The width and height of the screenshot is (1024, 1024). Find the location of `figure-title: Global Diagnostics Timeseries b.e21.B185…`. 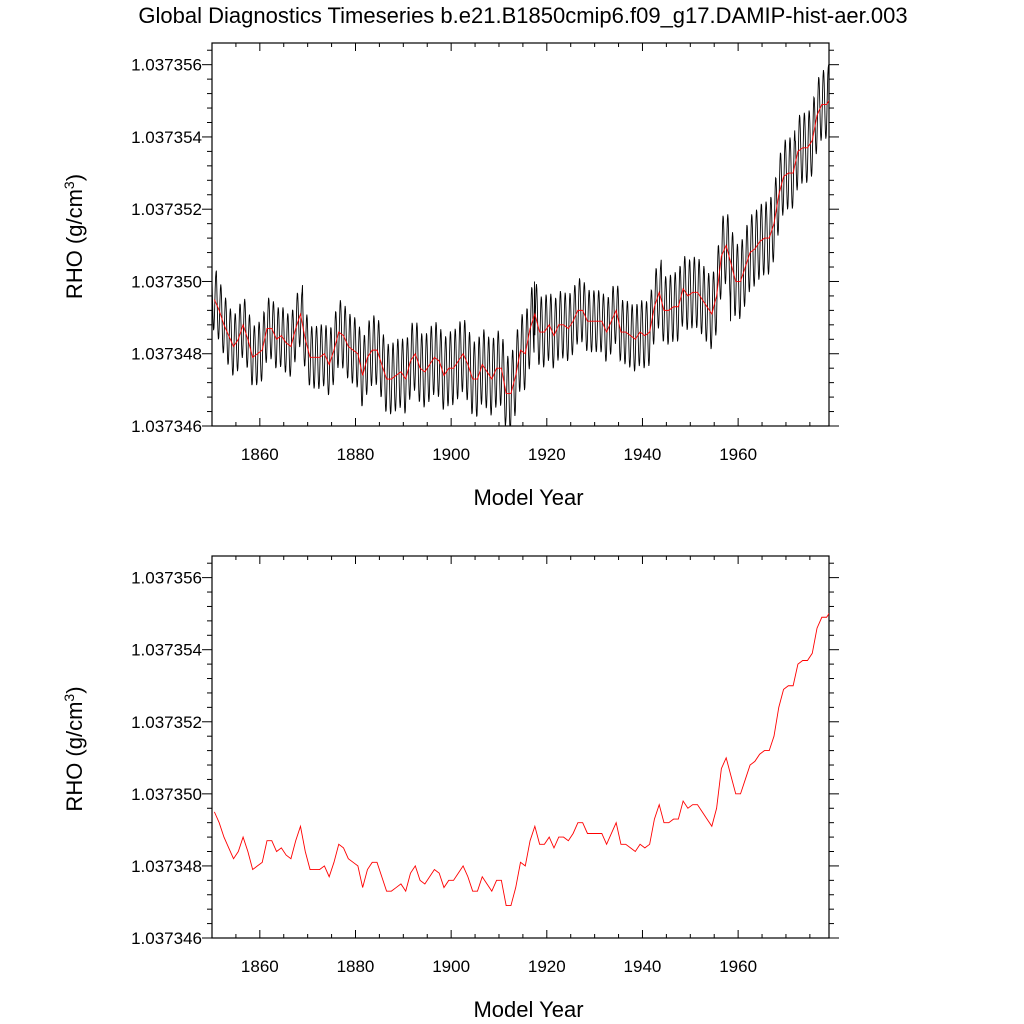

figure-title: Global Diagnostics Timeseries b.e21.B185… is located at coordinates (522, 15).